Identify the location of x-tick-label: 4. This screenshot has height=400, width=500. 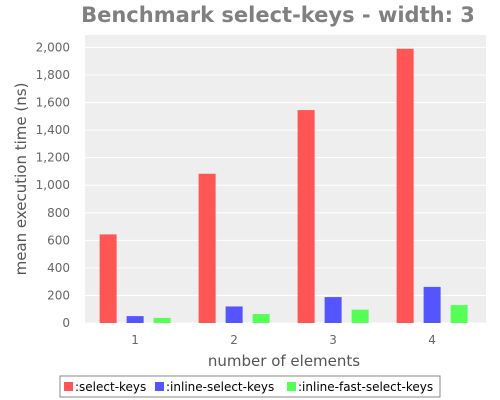
(432, 340).